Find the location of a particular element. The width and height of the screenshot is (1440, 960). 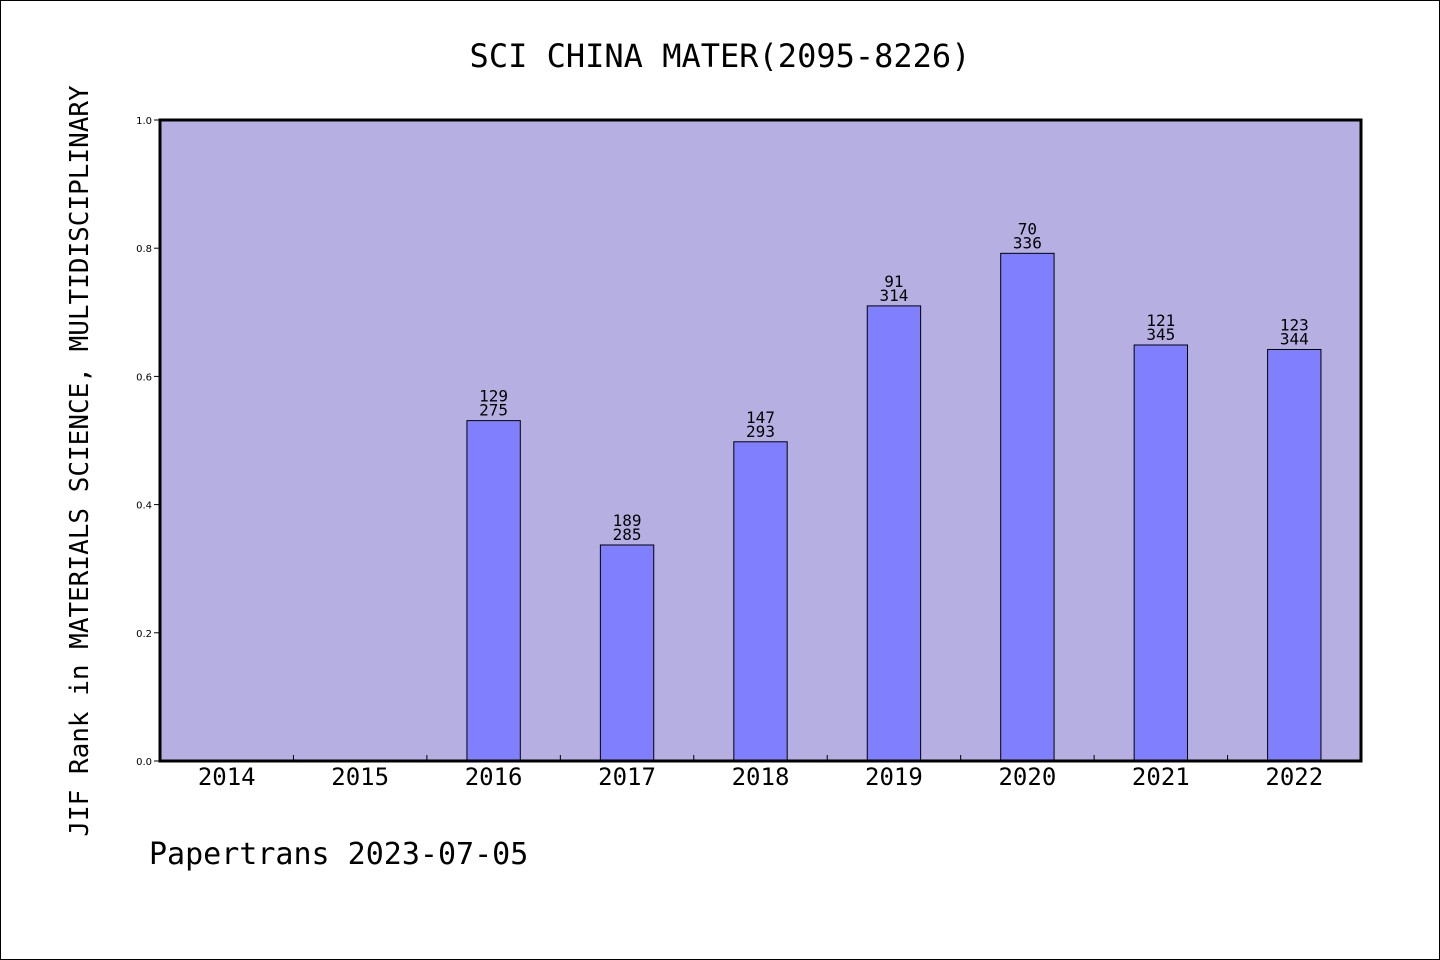

y-tick-label-1.0: 1.0 is located at coordinates (144, 121).